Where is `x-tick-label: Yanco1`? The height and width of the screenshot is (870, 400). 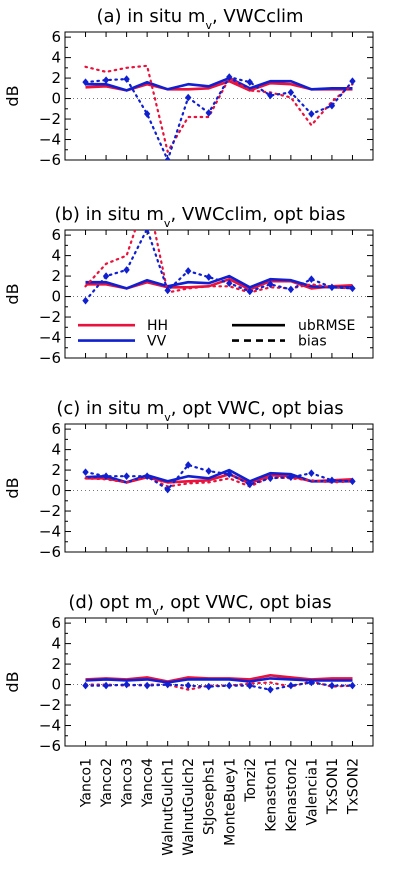 x-tick-label: Yanco1 is located at coordinates (87, 783).